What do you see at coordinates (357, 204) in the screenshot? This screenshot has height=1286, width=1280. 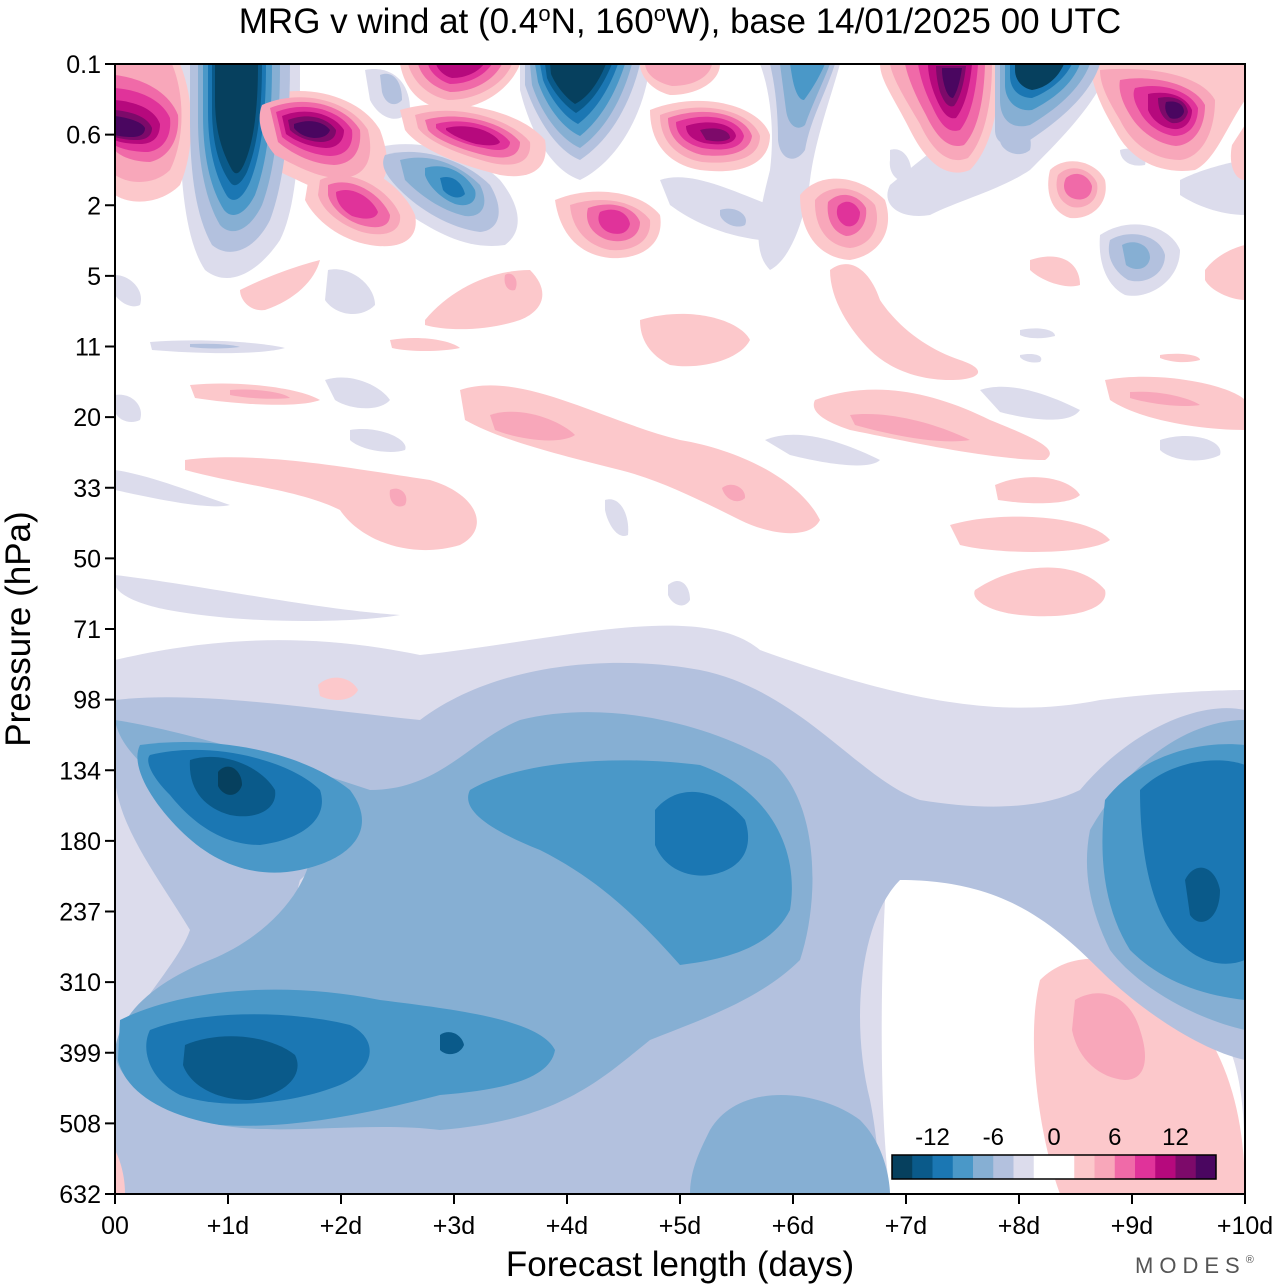 I see `strat-pos-10-c` at bounding box center [357, 204].